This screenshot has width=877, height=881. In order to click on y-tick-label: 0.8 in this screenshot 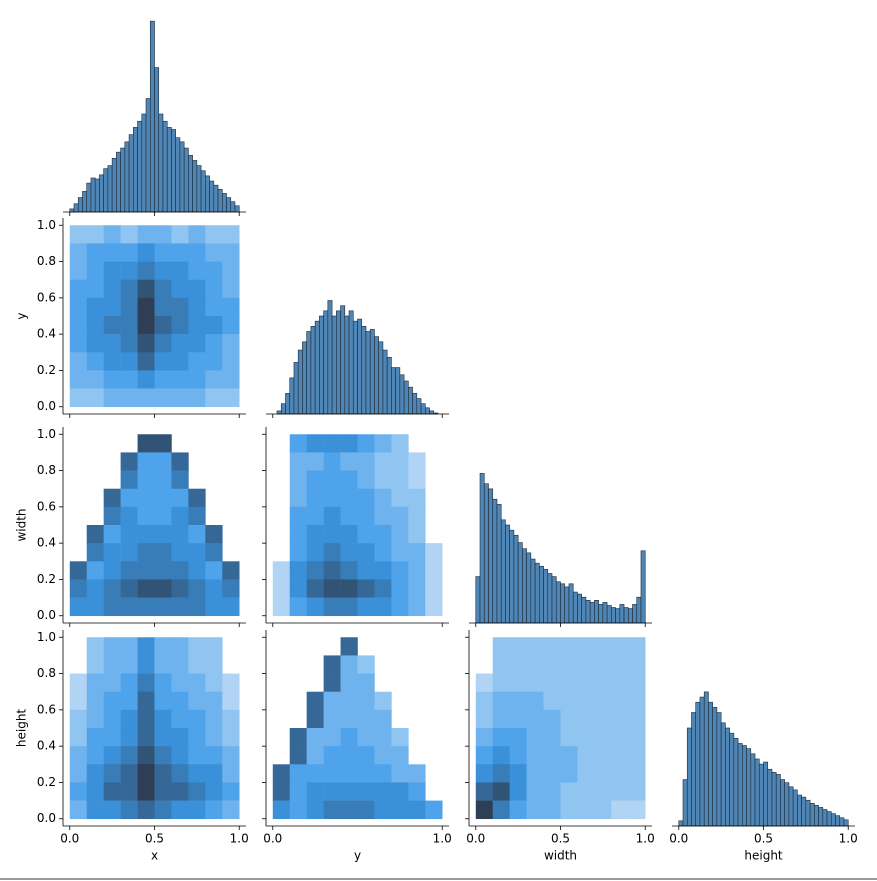, I will do `click(46, 673)`.